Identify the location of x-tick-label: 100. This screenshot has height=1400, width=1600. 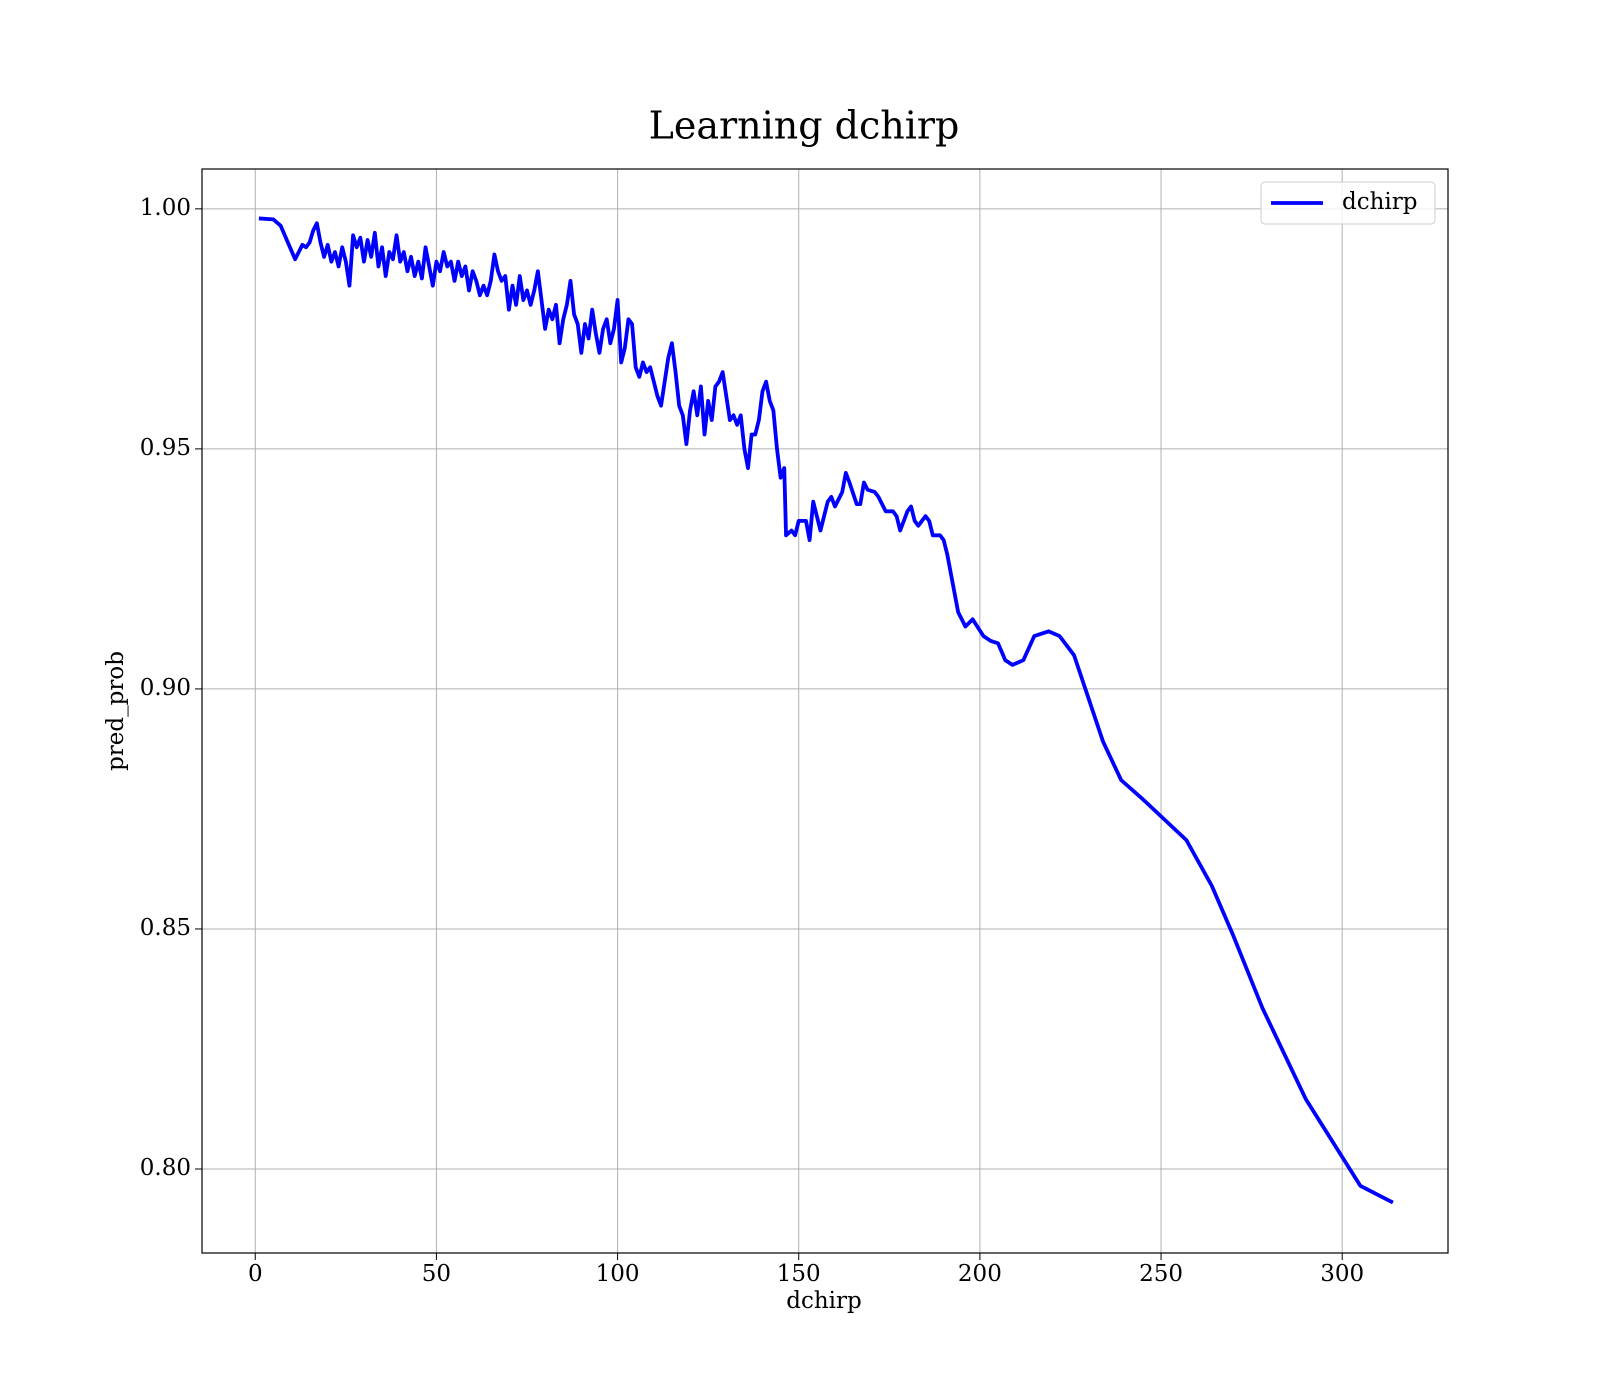
(618, 1274).